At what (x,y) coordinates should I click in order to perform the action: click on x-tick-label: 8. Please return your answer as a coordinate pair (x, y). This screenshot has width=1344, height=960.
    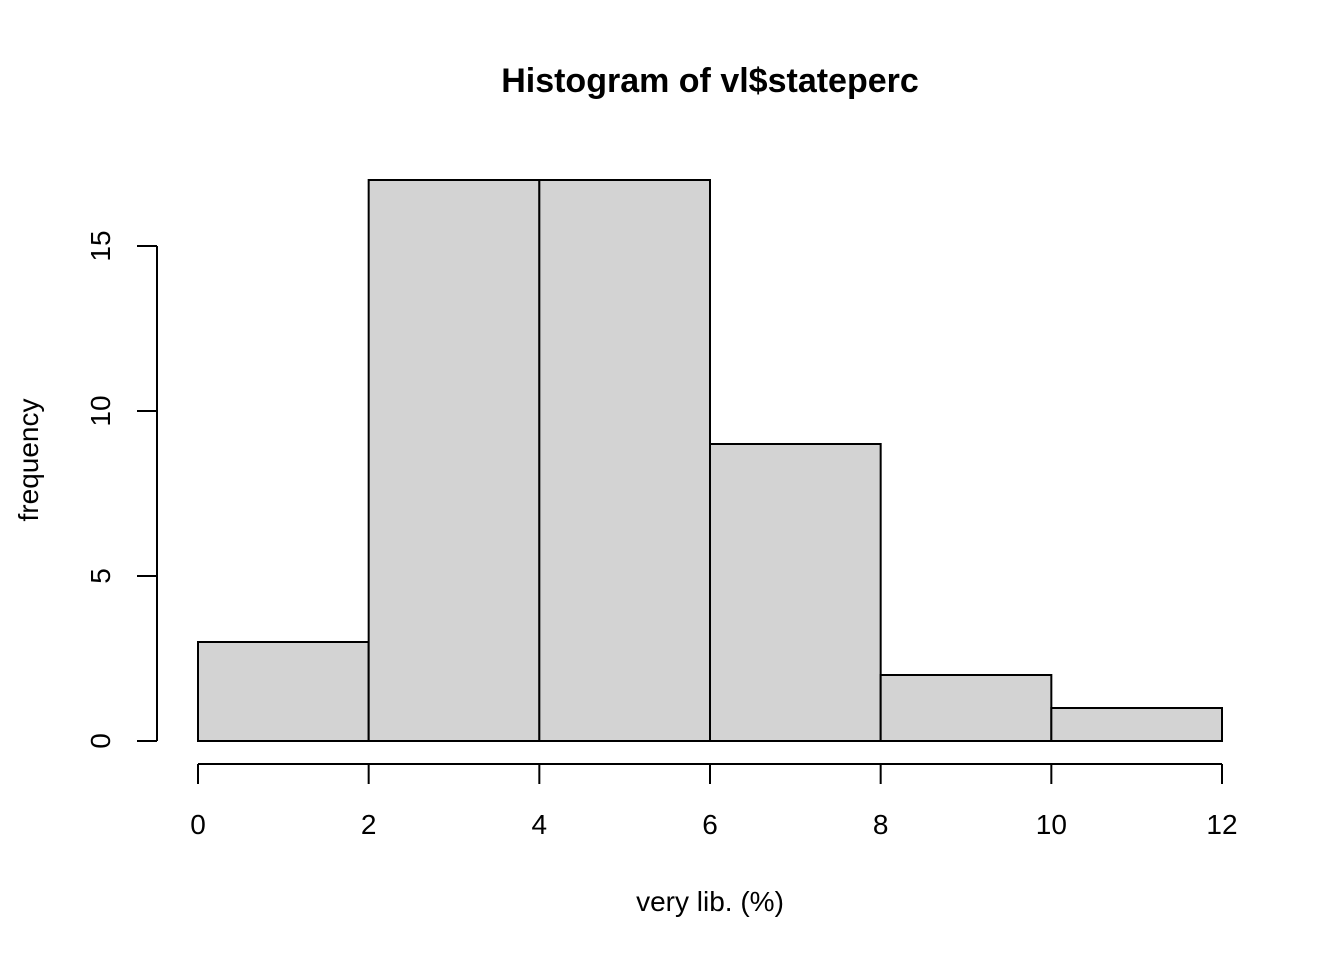
    Looking at the image, I should click on (881, 824).